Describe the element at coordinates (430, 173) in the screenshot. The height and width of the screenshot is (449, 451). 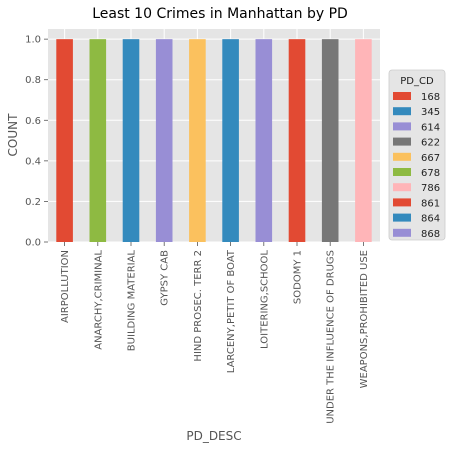
I see `legend-label: 678` at that location.